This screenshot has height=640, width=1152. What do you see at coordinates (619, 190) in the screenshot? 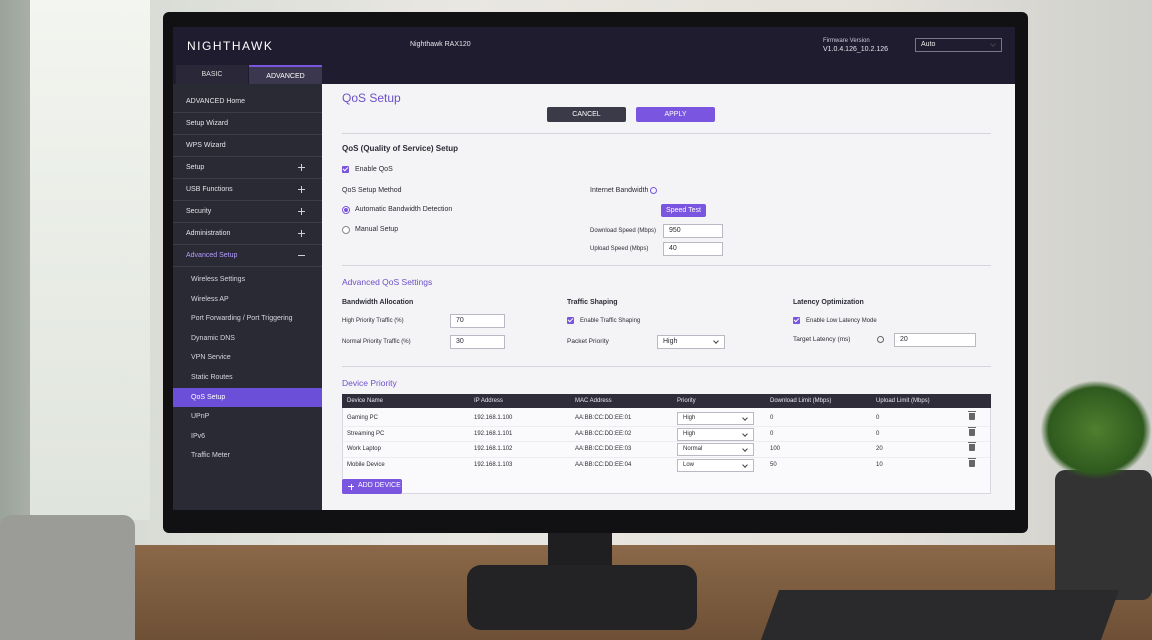
I see `field-label: Internet Bandwidth` at bounding box center [619, 190].